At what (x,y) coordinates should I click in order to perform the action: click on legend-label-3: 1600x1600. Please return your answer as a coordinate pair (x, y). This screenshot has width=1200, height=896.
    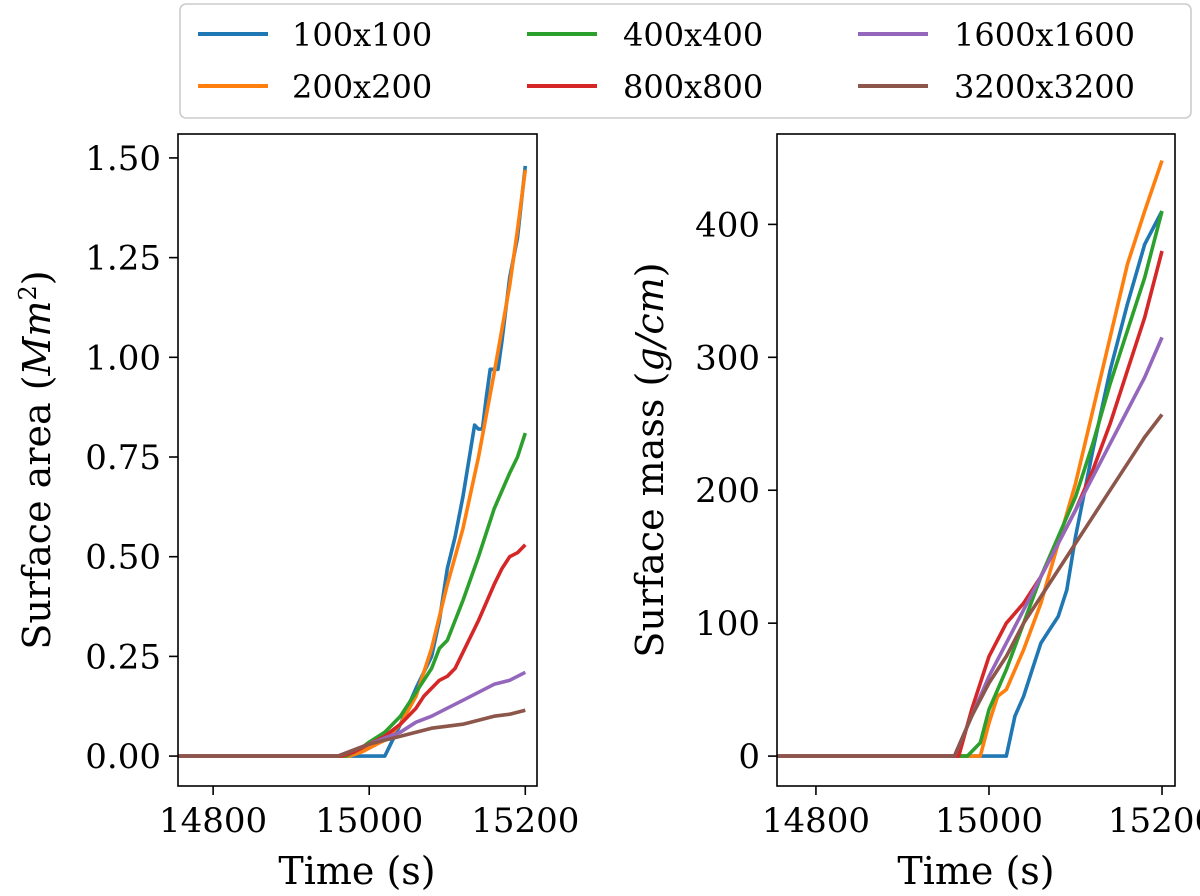
    Looking at the image, I should click on (1044, 35).